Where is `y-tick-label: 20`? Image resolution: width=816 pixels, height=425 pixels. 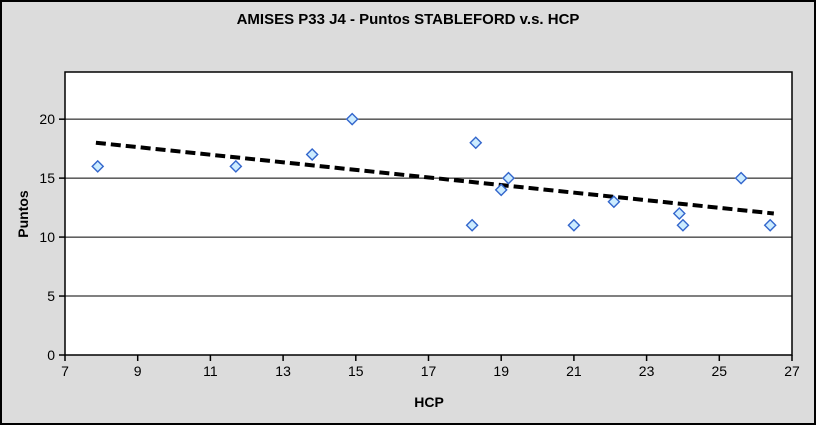
y-tick-label: 20 is located at coordinates (47, 119).